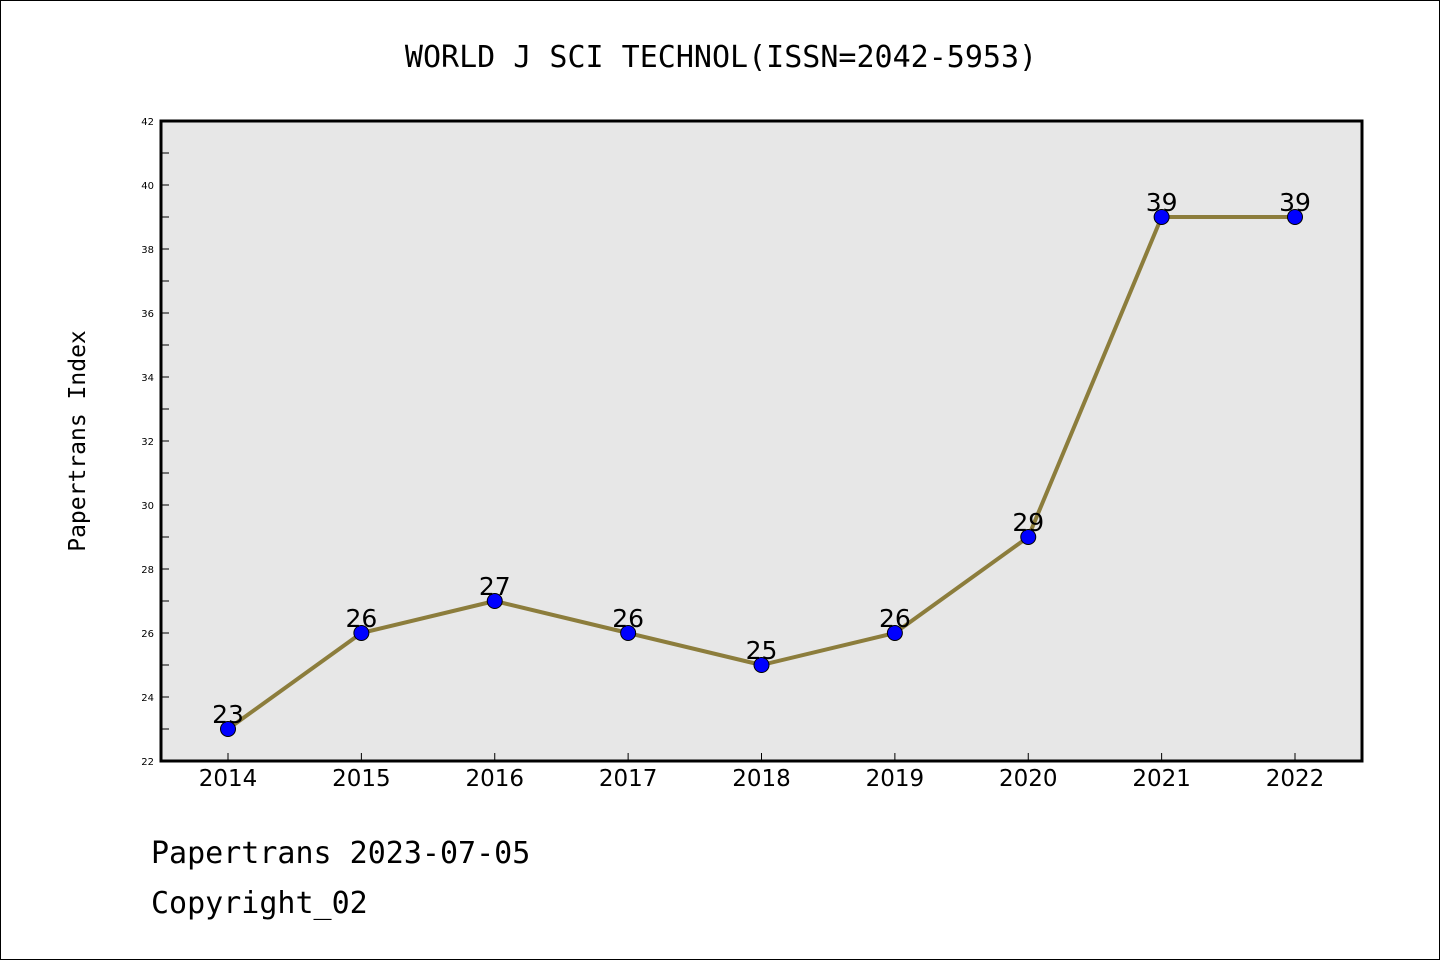 This screenshot has width=1440, height=961. What do you see at coordinates (1028, 779) in the screenshot?
I see `x-tick-label: 2020` at bounding box center [1028, 779].